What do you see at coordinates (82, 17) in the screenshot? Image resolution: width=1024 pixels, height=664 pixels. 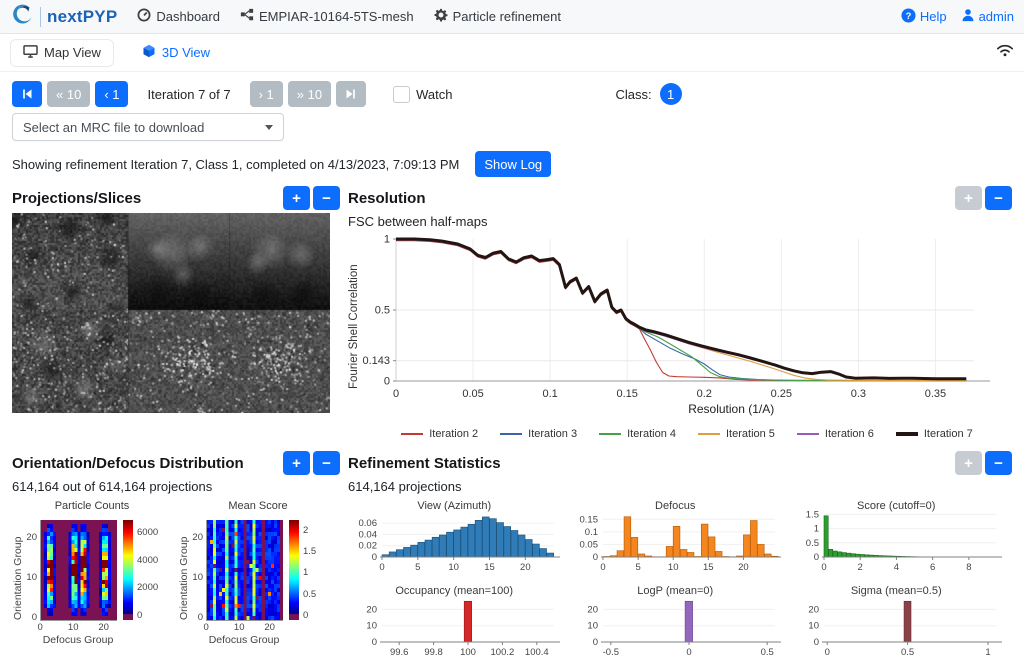 I see `brand-name: nextPYP` at bounding box center [82, 17].